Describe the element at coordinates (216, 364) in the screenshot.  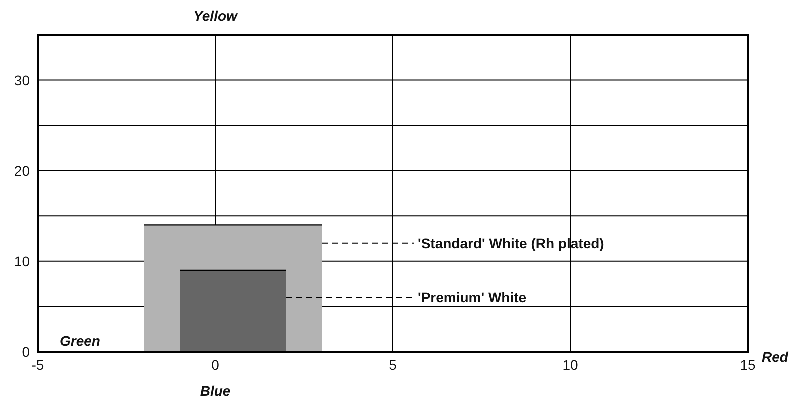
I see `x-tick-label: 0` at that location.